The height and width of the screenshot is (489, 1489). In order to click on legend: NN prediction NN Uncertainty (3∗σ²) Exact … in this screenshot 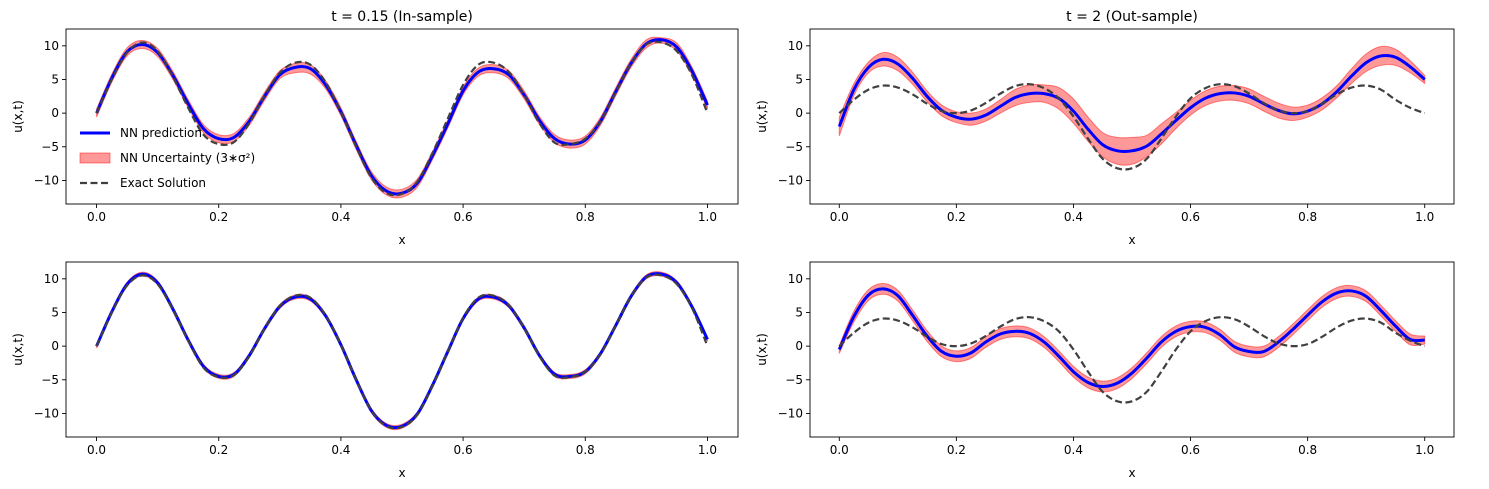, I will do `click(167, 158)`.